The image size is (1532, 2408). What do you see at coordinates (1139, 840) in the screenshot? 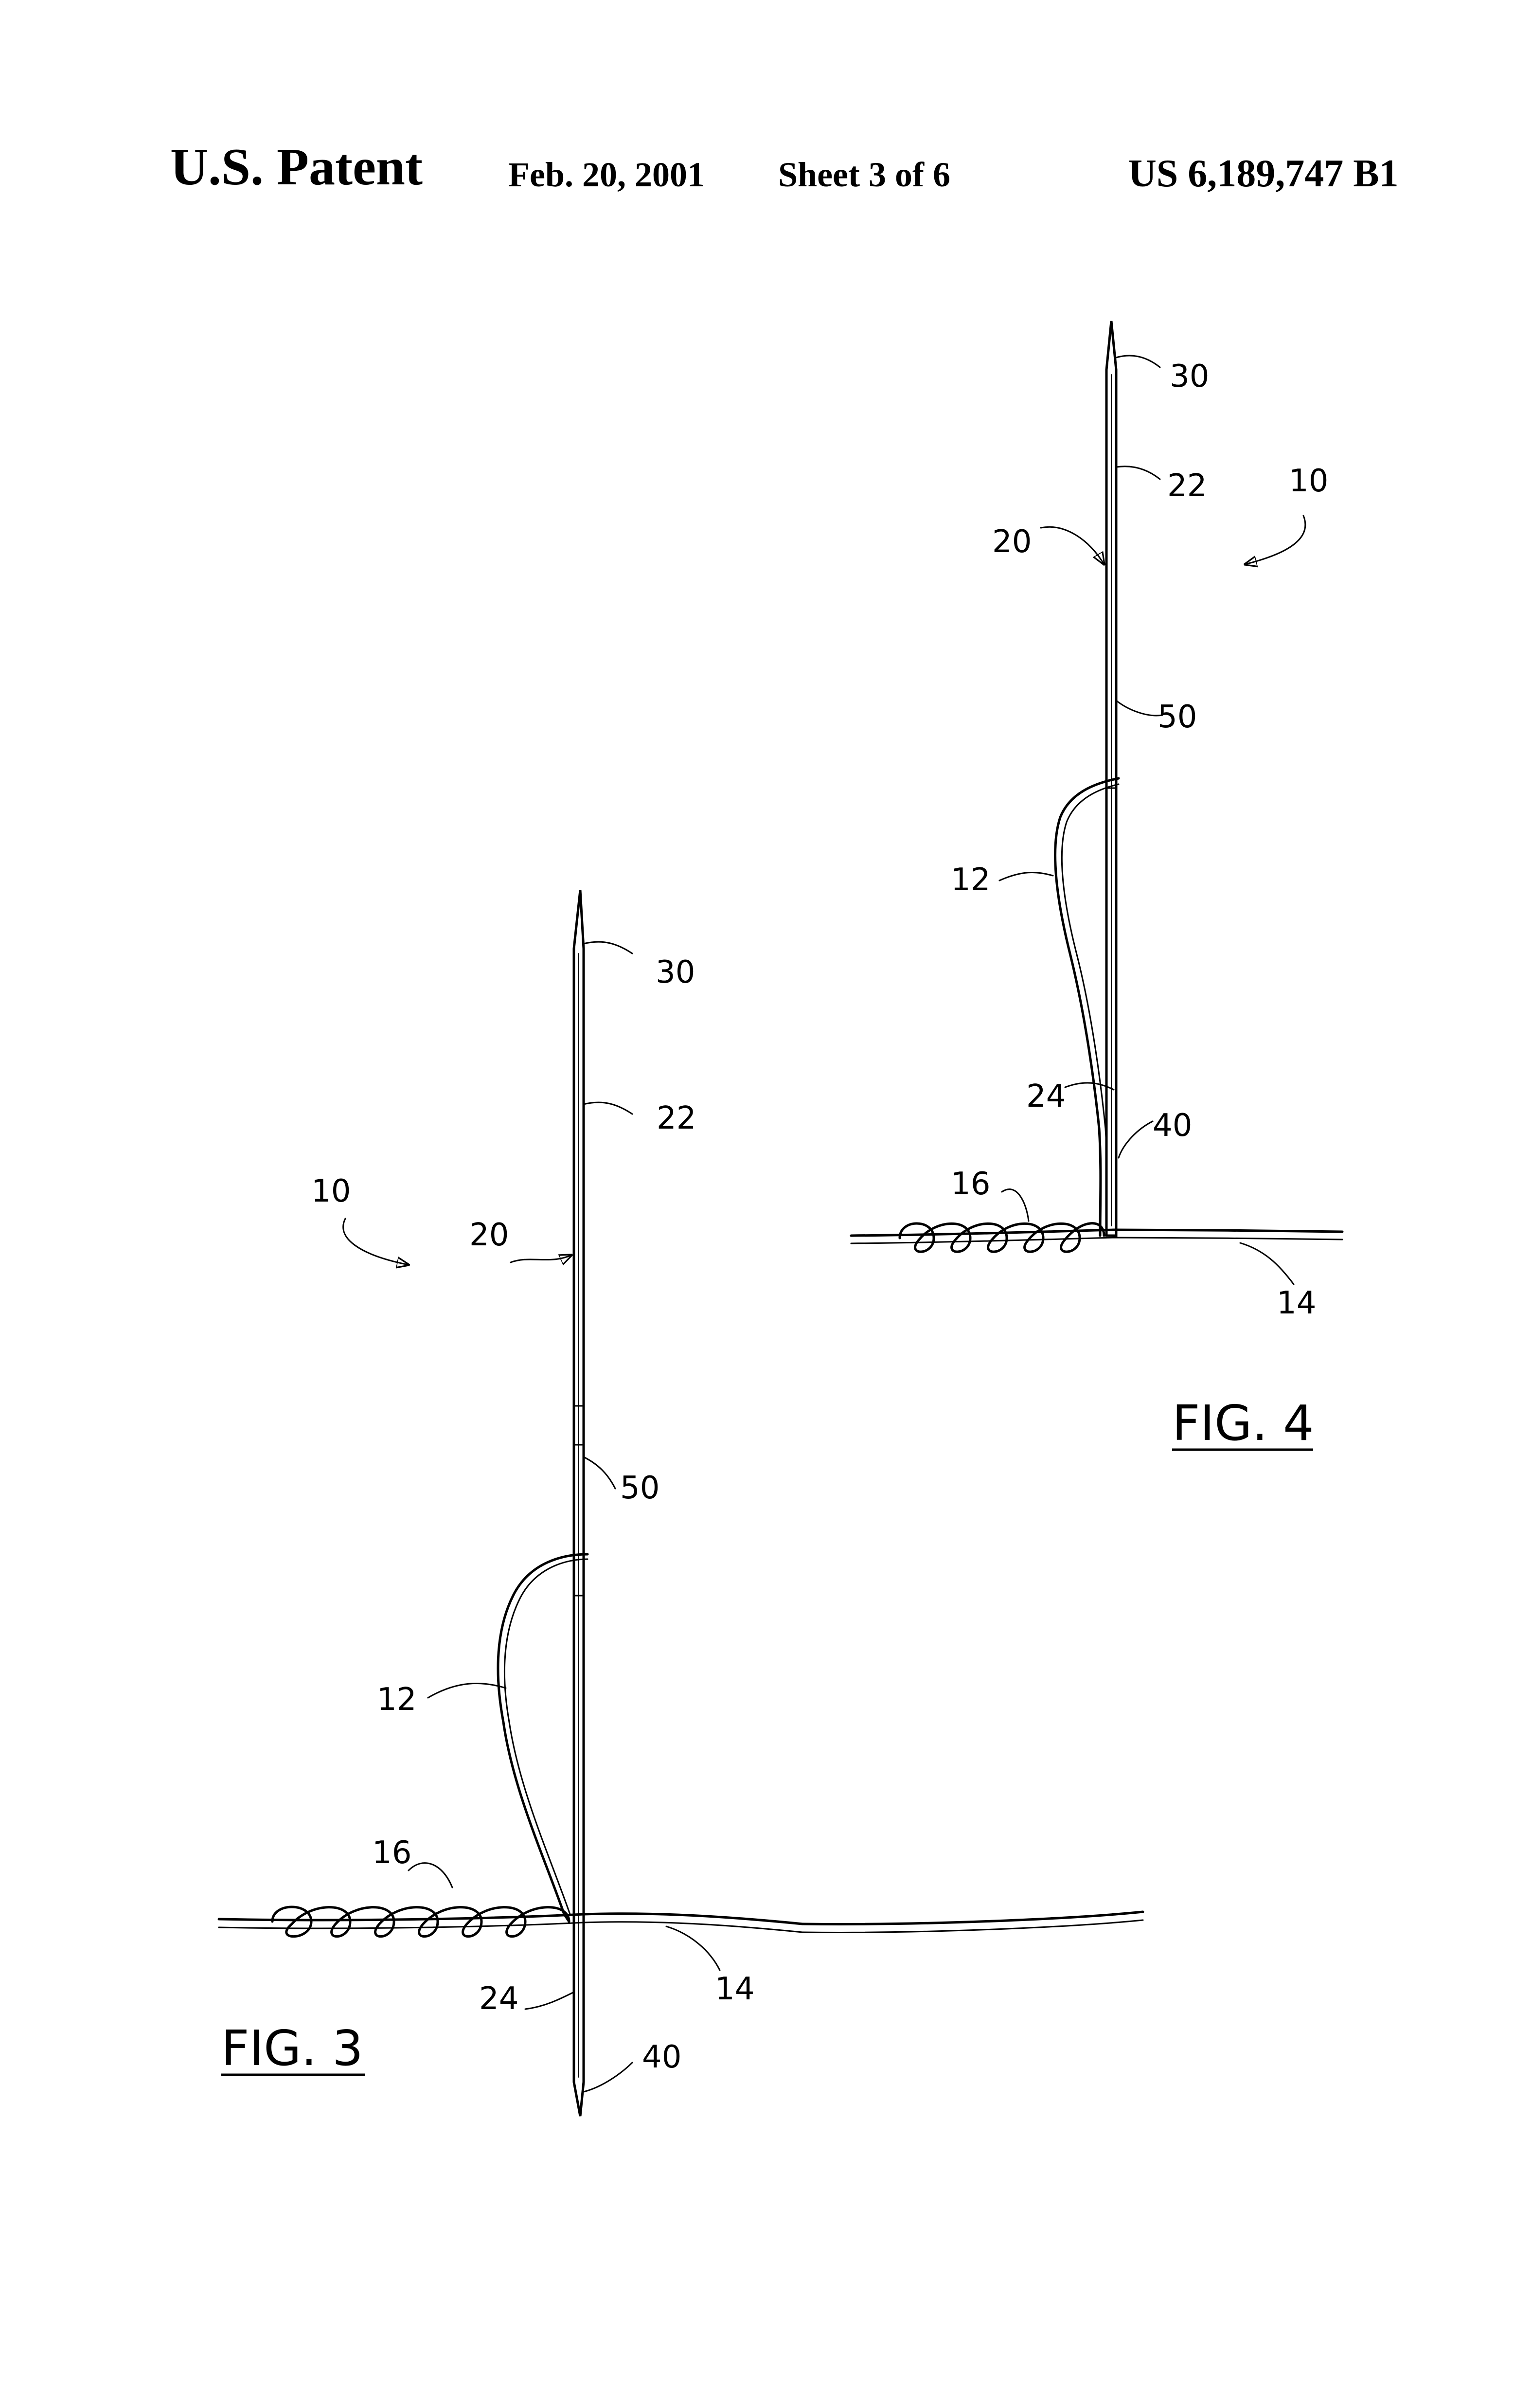
I see `fig4-reference-labels: 30 22 10 20 50 12 24 40 16 14` at bounding box center [1139, 840].